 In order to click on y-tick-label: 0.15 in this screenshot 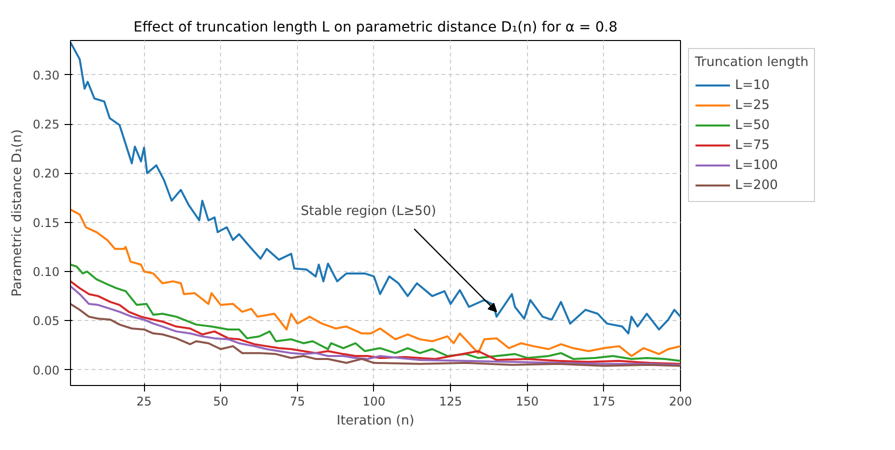, I will do `click(46, 223)`.